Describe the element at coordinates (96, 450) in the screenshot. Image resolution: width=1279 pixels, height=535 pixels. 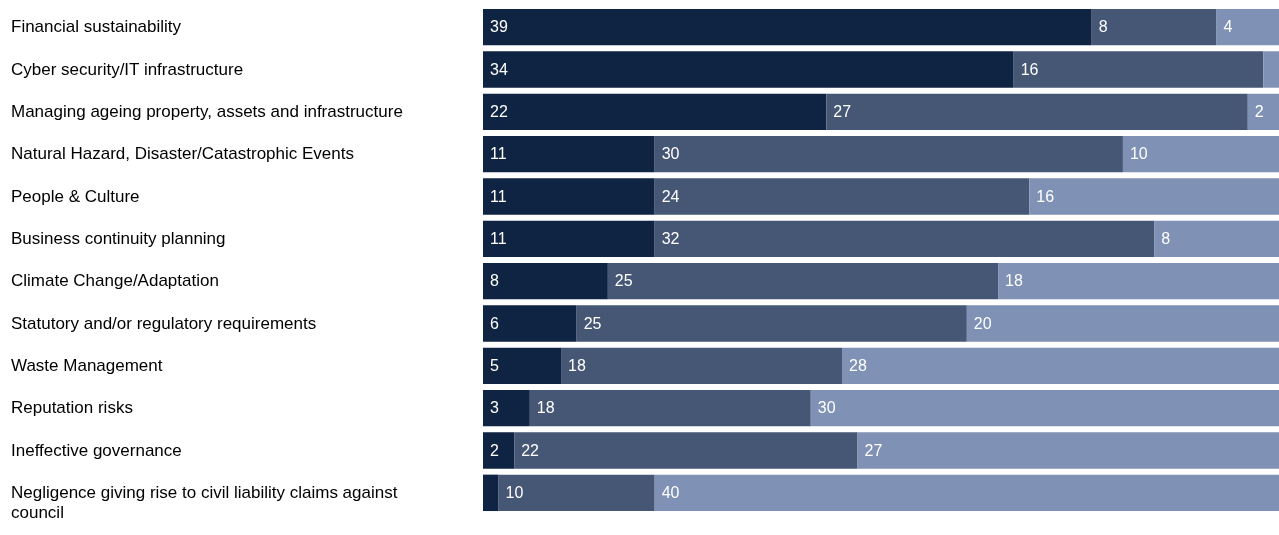
I see `y-tick-label: Ineffective governance` at that location.